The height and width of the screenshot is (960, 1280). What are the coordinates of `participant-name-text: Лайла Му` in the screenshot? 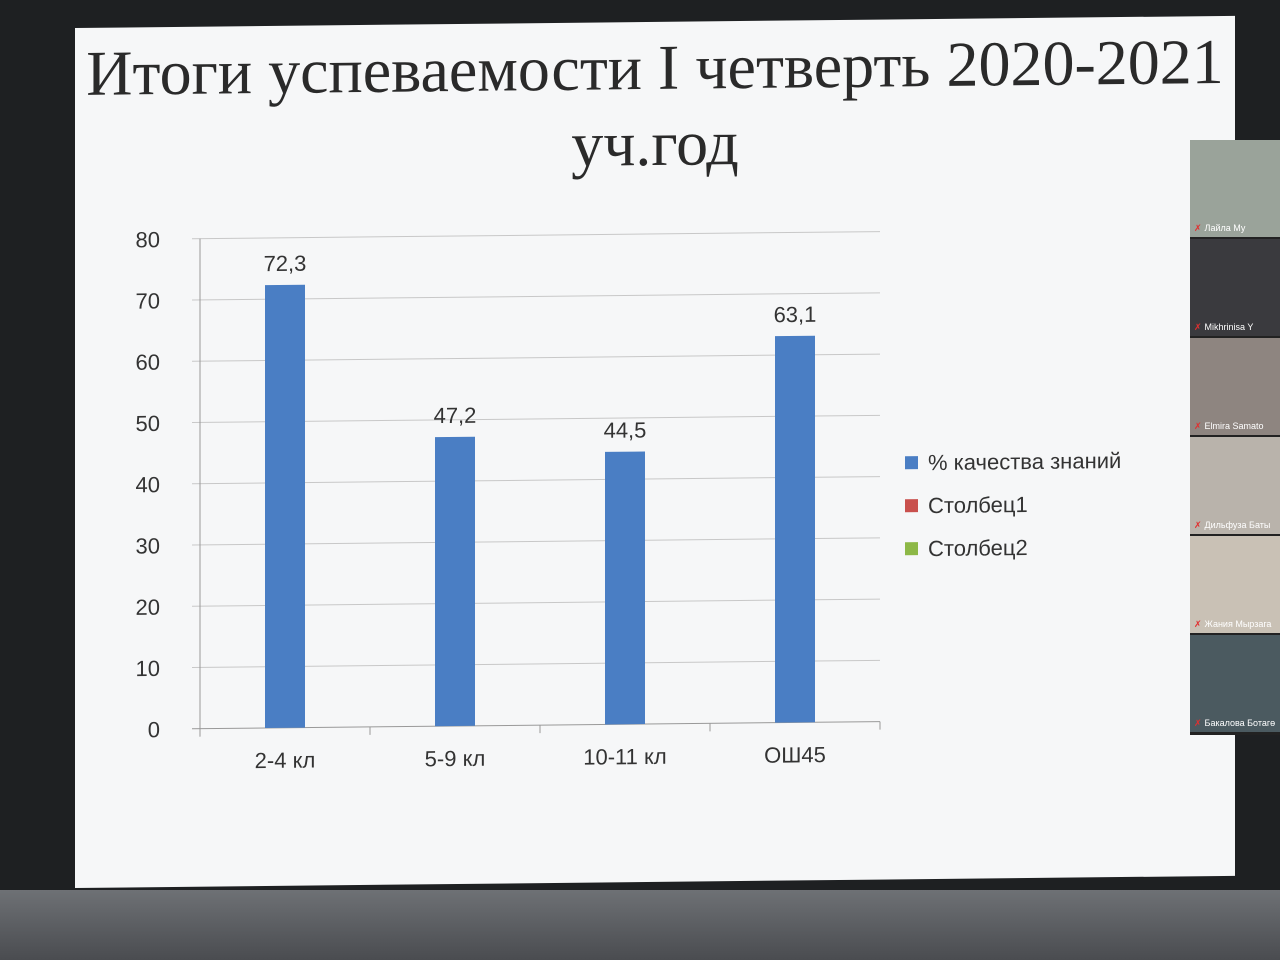 It's located at (1225, 228).